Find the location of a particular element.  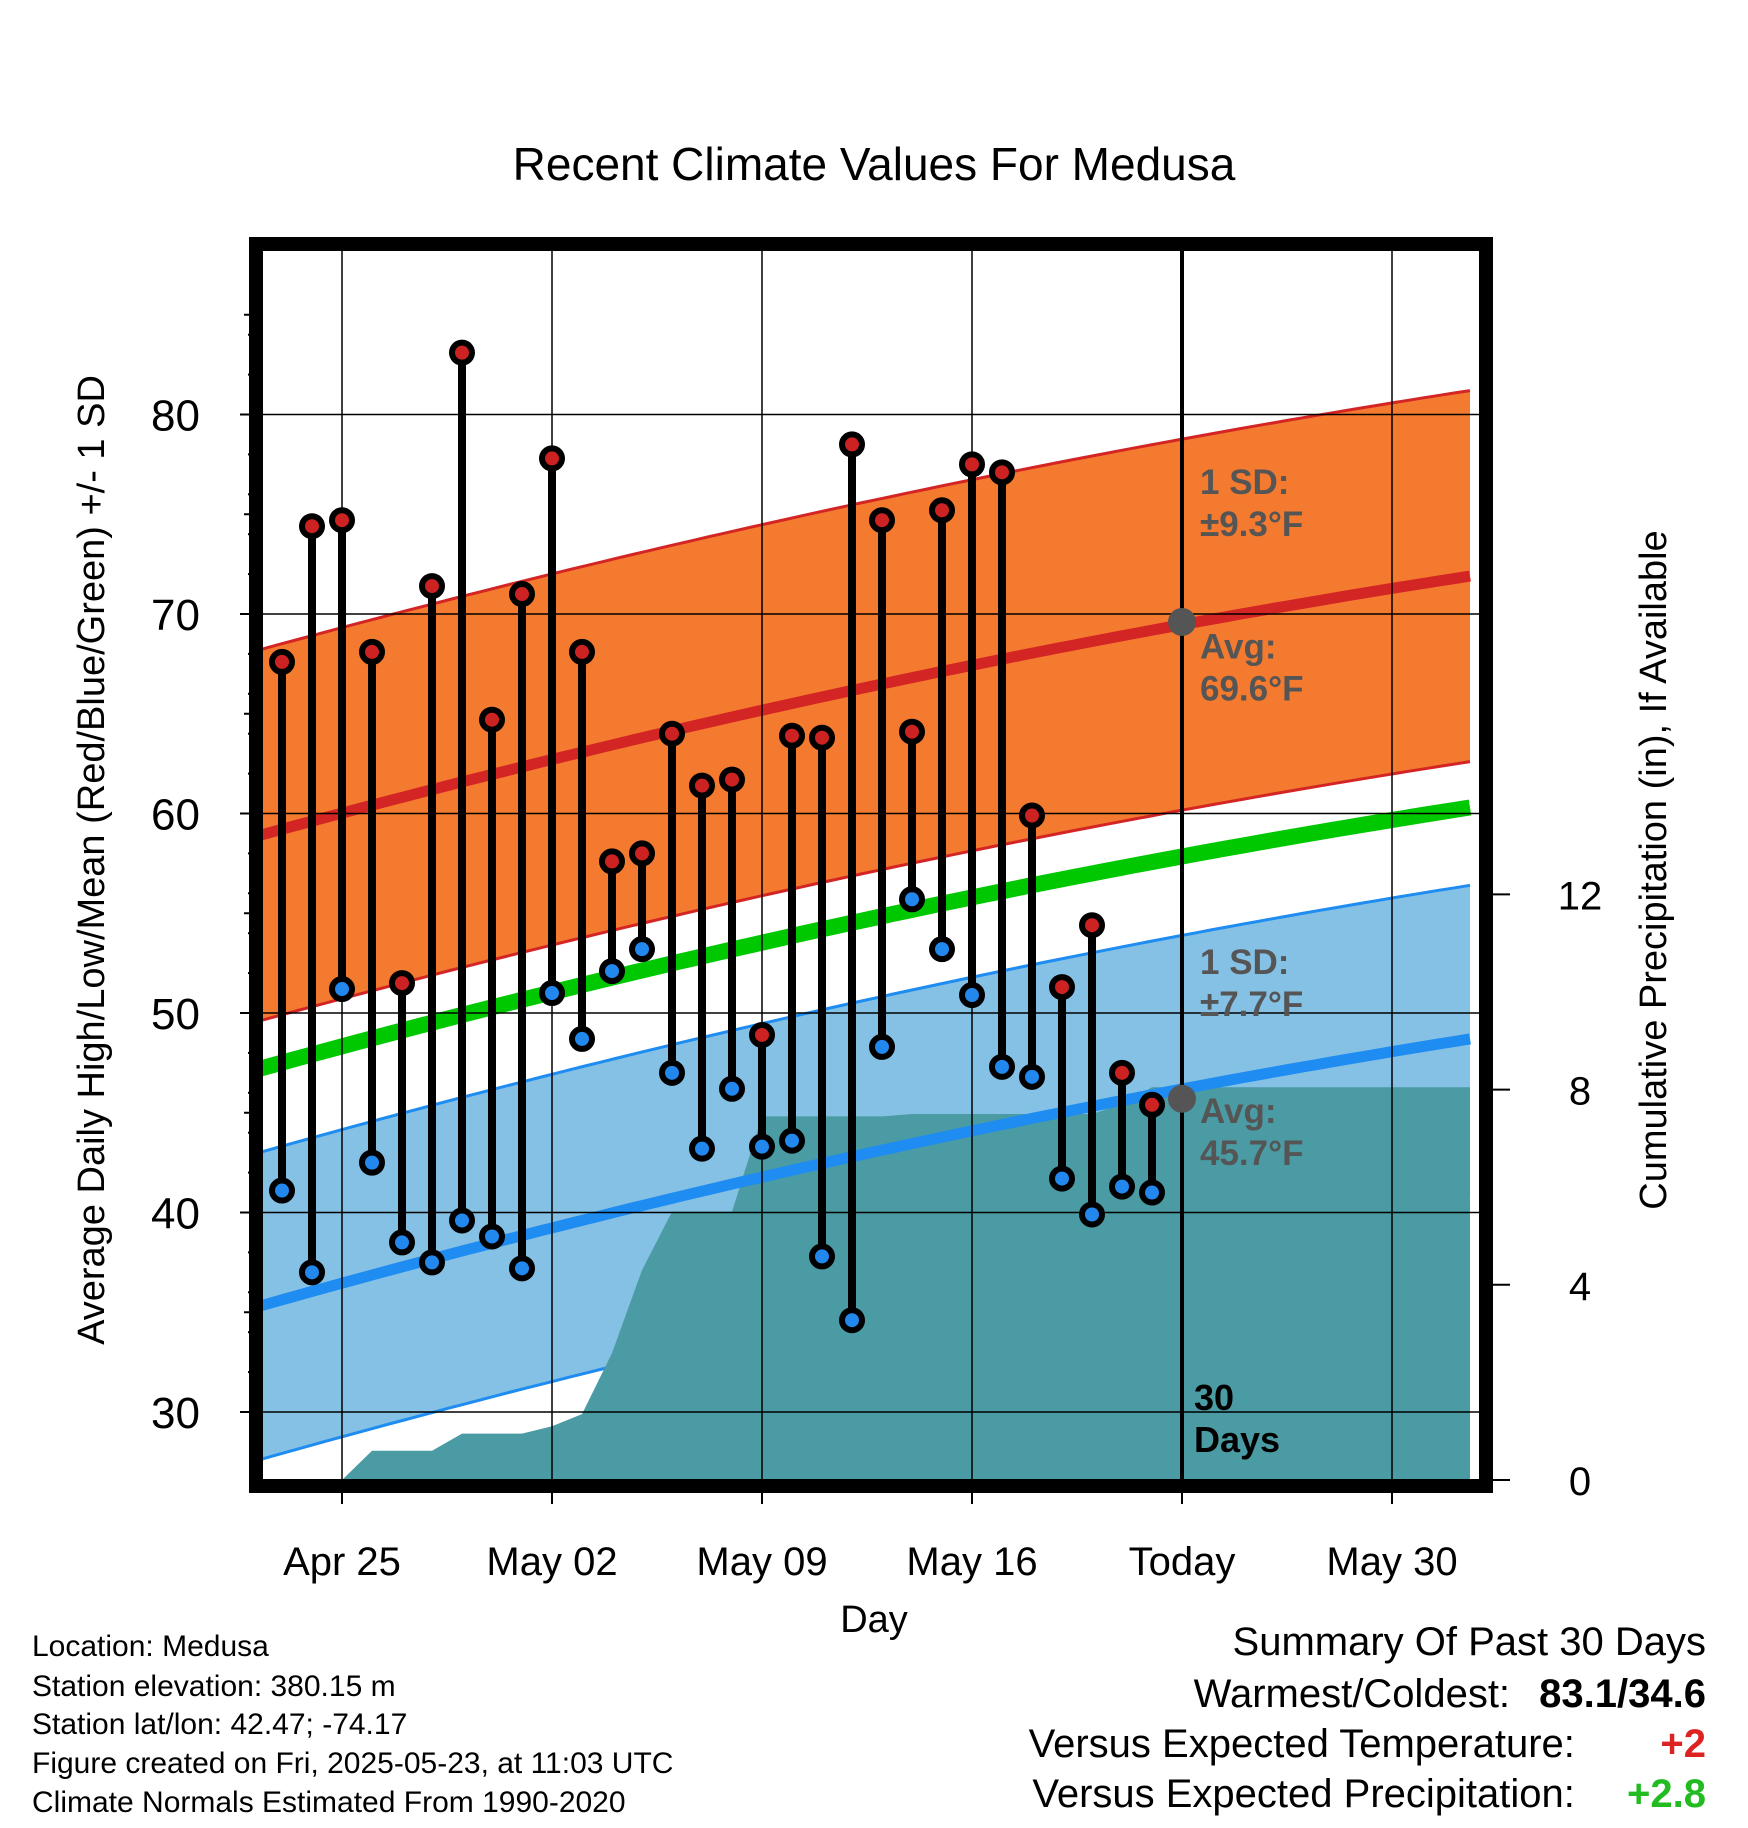

y-tick-label: 40 is located at coordinates (175, 1214).